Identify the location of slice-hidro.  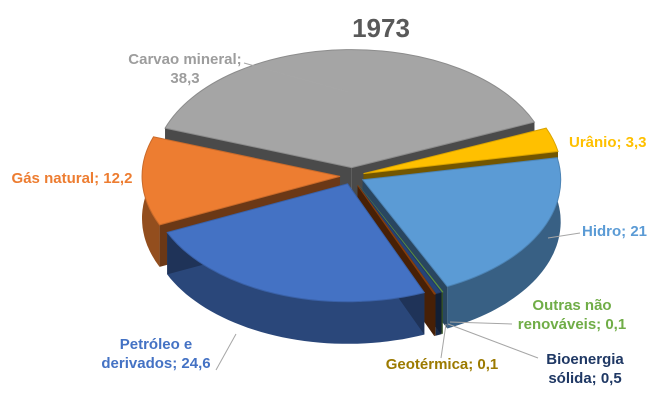
(461, 222).